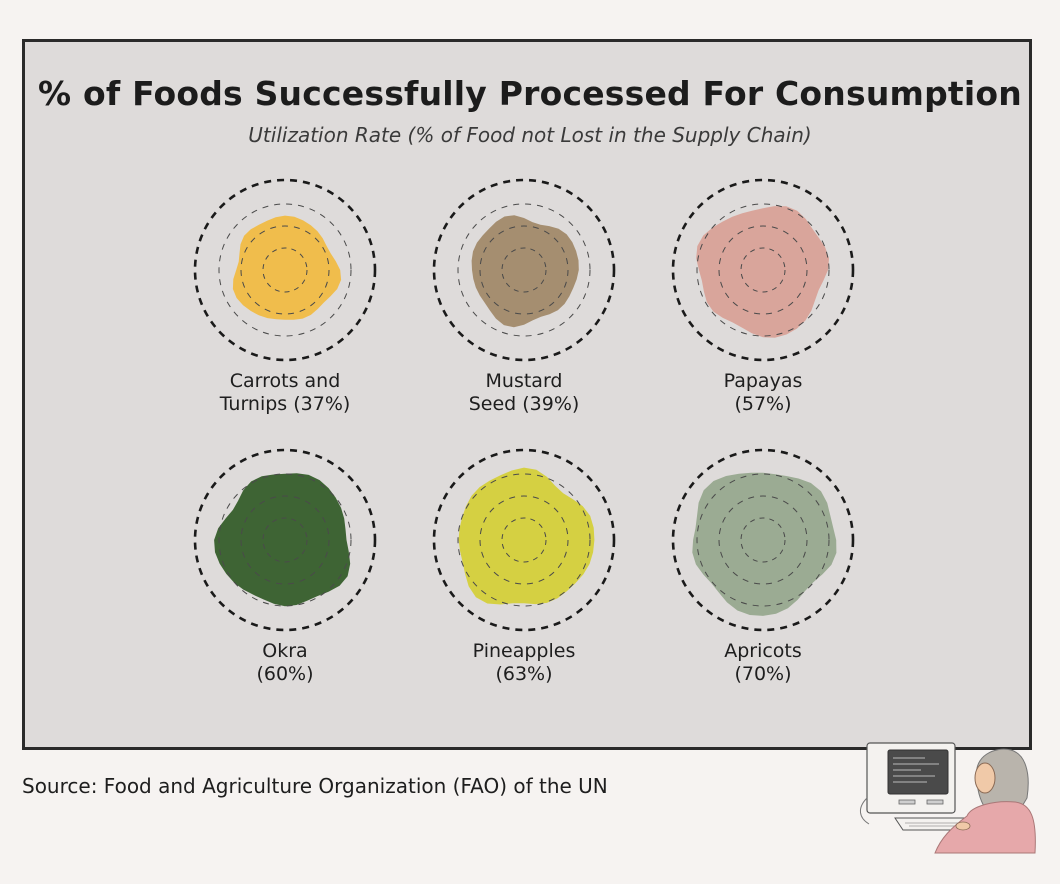 This screenshot has height=884, width=1060. I want to click on bubble-label: Pineapples (63%), so click(524, 663).